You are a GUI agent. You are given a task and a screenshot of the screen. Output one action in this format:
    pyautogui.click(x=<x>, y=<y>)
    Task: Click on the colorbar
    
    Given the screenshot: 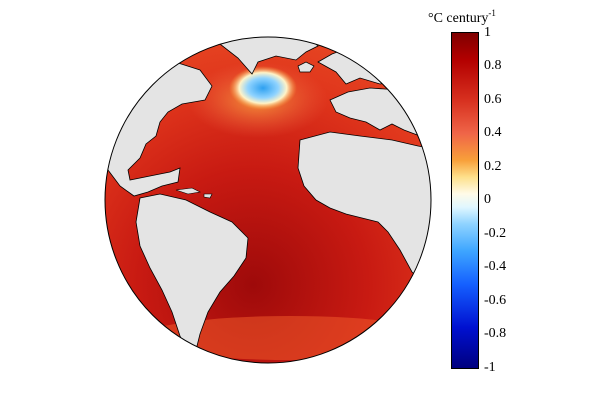 What is the action you would take?
    pyautogui.click(x=465, y=200)
    